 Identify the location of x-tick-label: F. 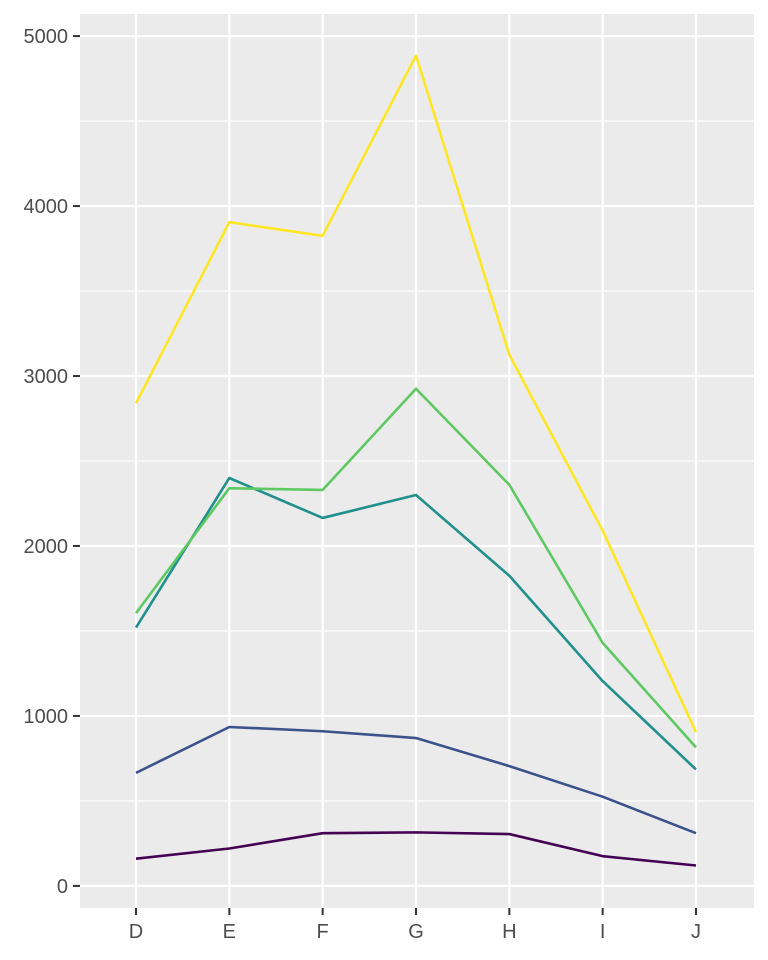
(323, 932).